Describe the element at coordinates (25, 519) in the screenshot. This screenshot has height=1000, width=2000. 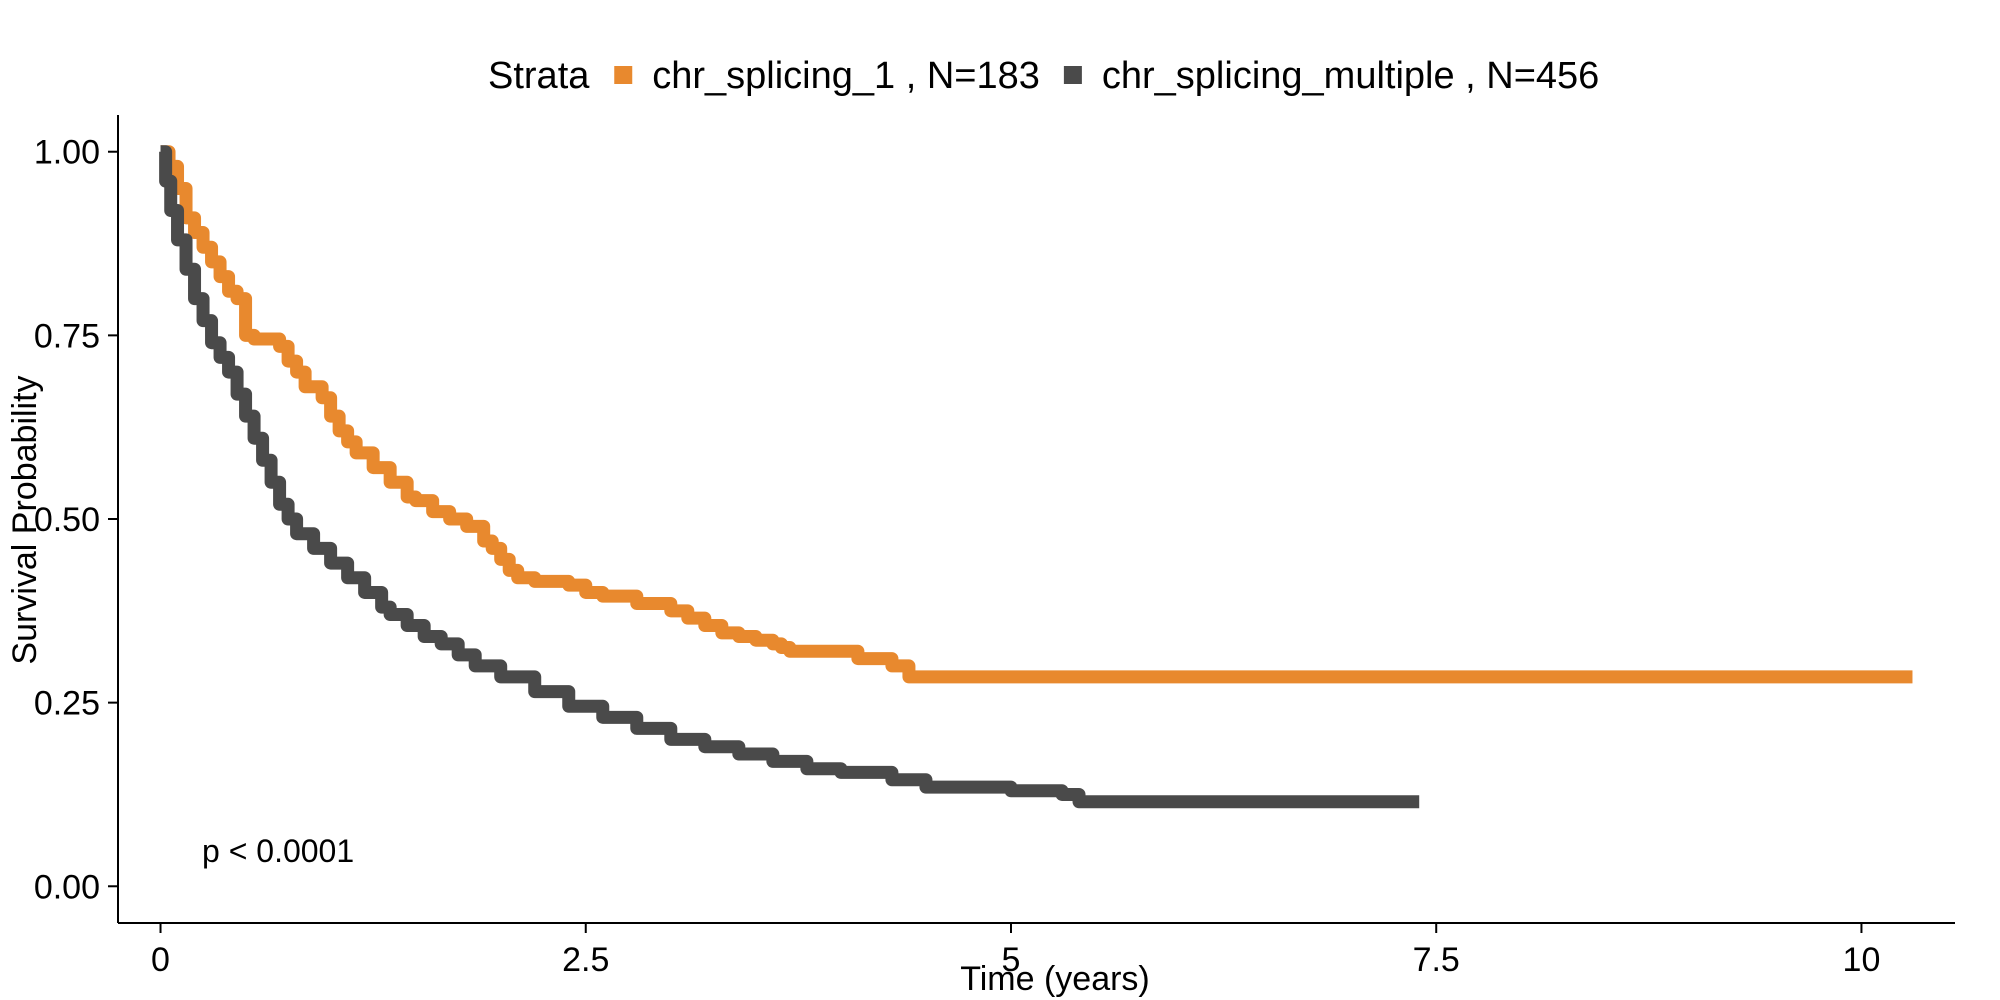
I see `y-axis-title: Survival Probability` at that location.